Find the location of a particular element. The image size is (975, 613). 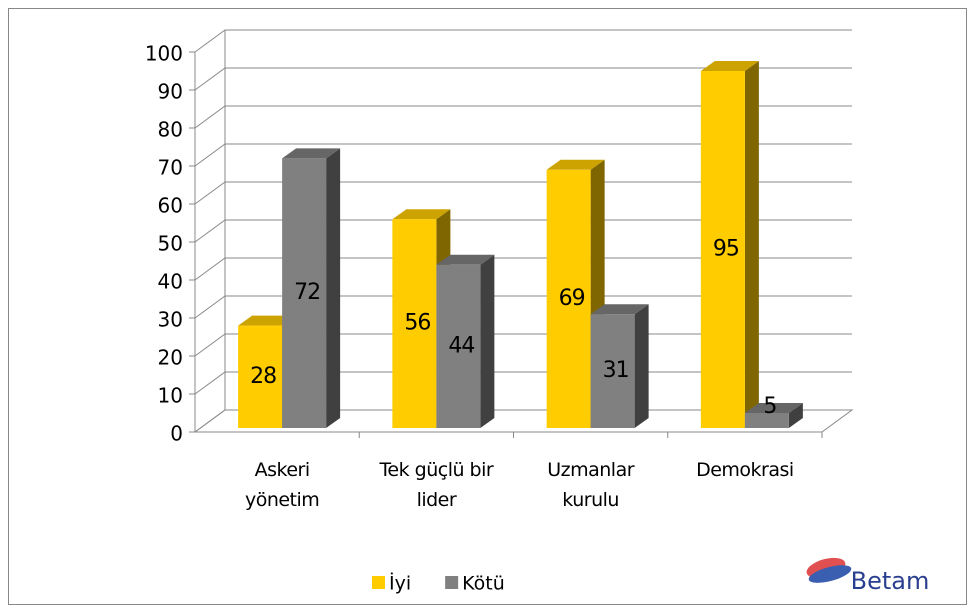

value-label: 69 is located at coordinates (572, 298).